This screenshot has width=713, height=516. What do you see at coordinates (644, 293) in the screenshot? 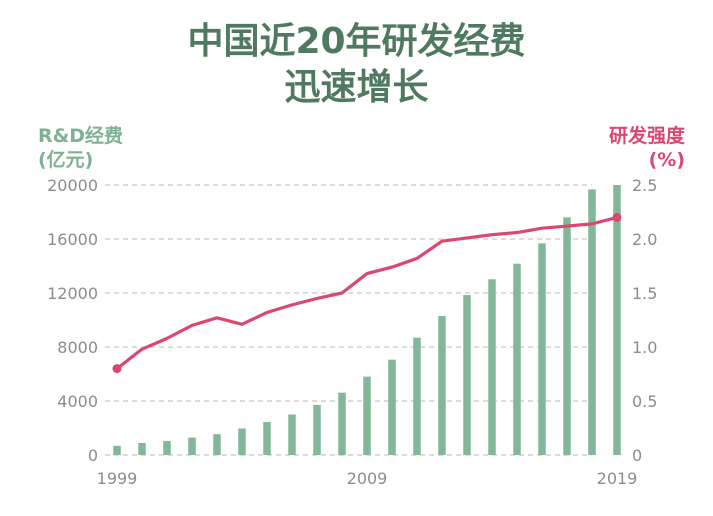
I see `right-tick-label: 1.5` at bounding box center [644, 293].